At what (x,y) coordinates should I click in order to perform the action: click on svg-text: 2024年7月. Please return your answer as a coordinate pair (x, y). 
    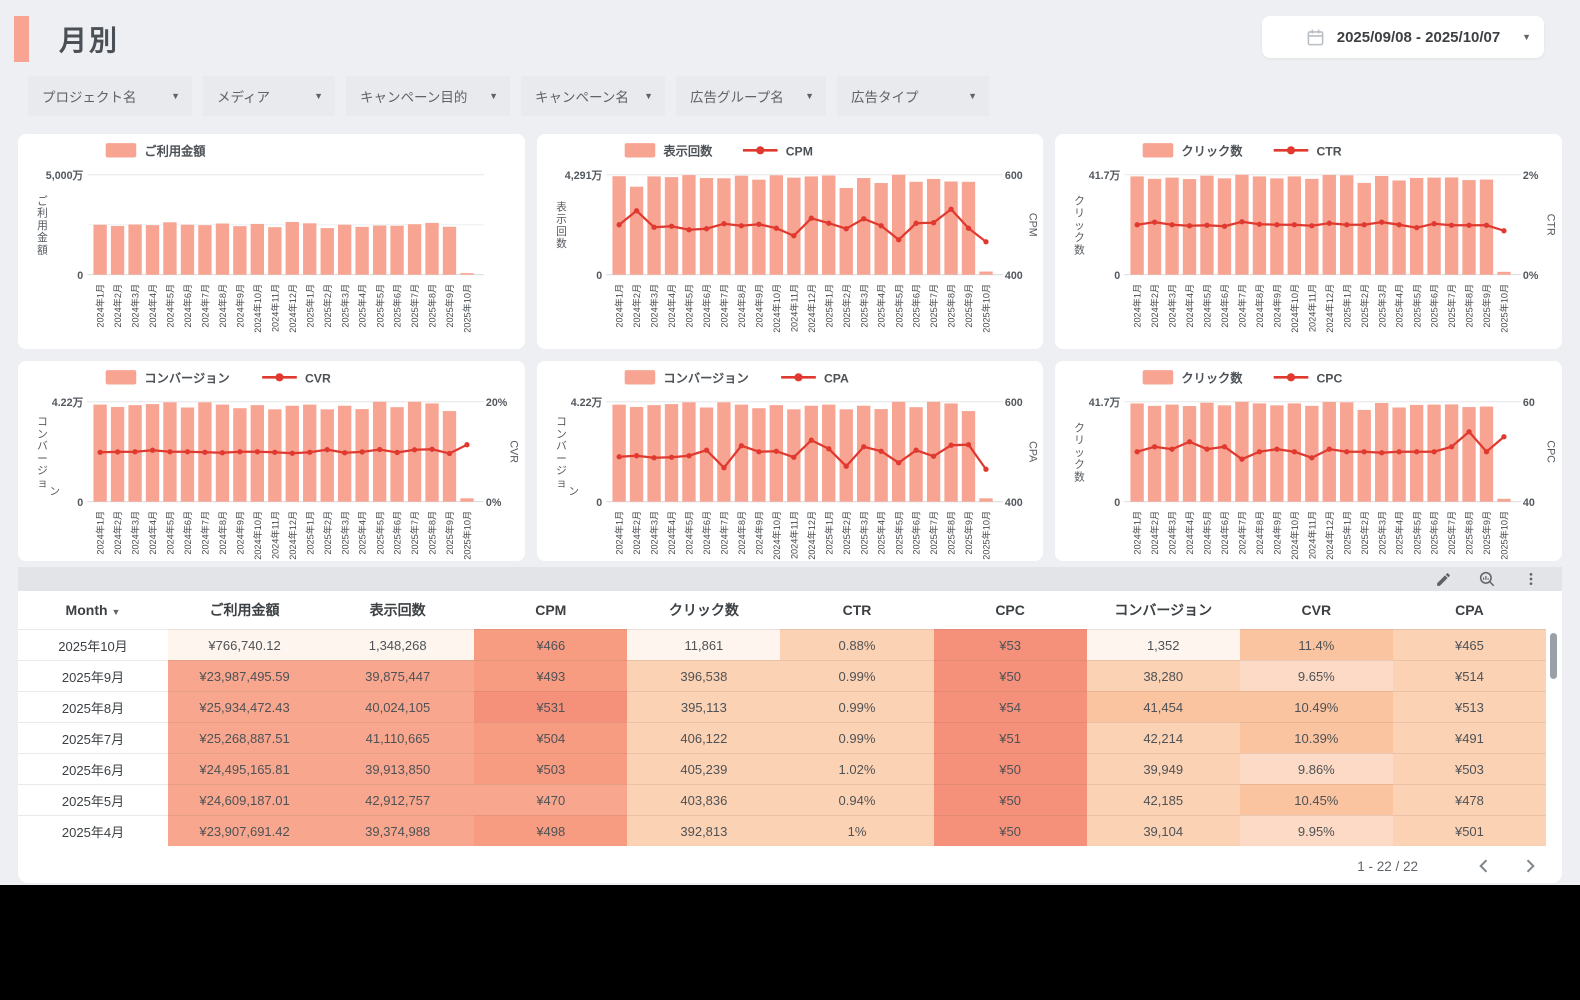
    Looking at the image, I should click on (1242, 533).